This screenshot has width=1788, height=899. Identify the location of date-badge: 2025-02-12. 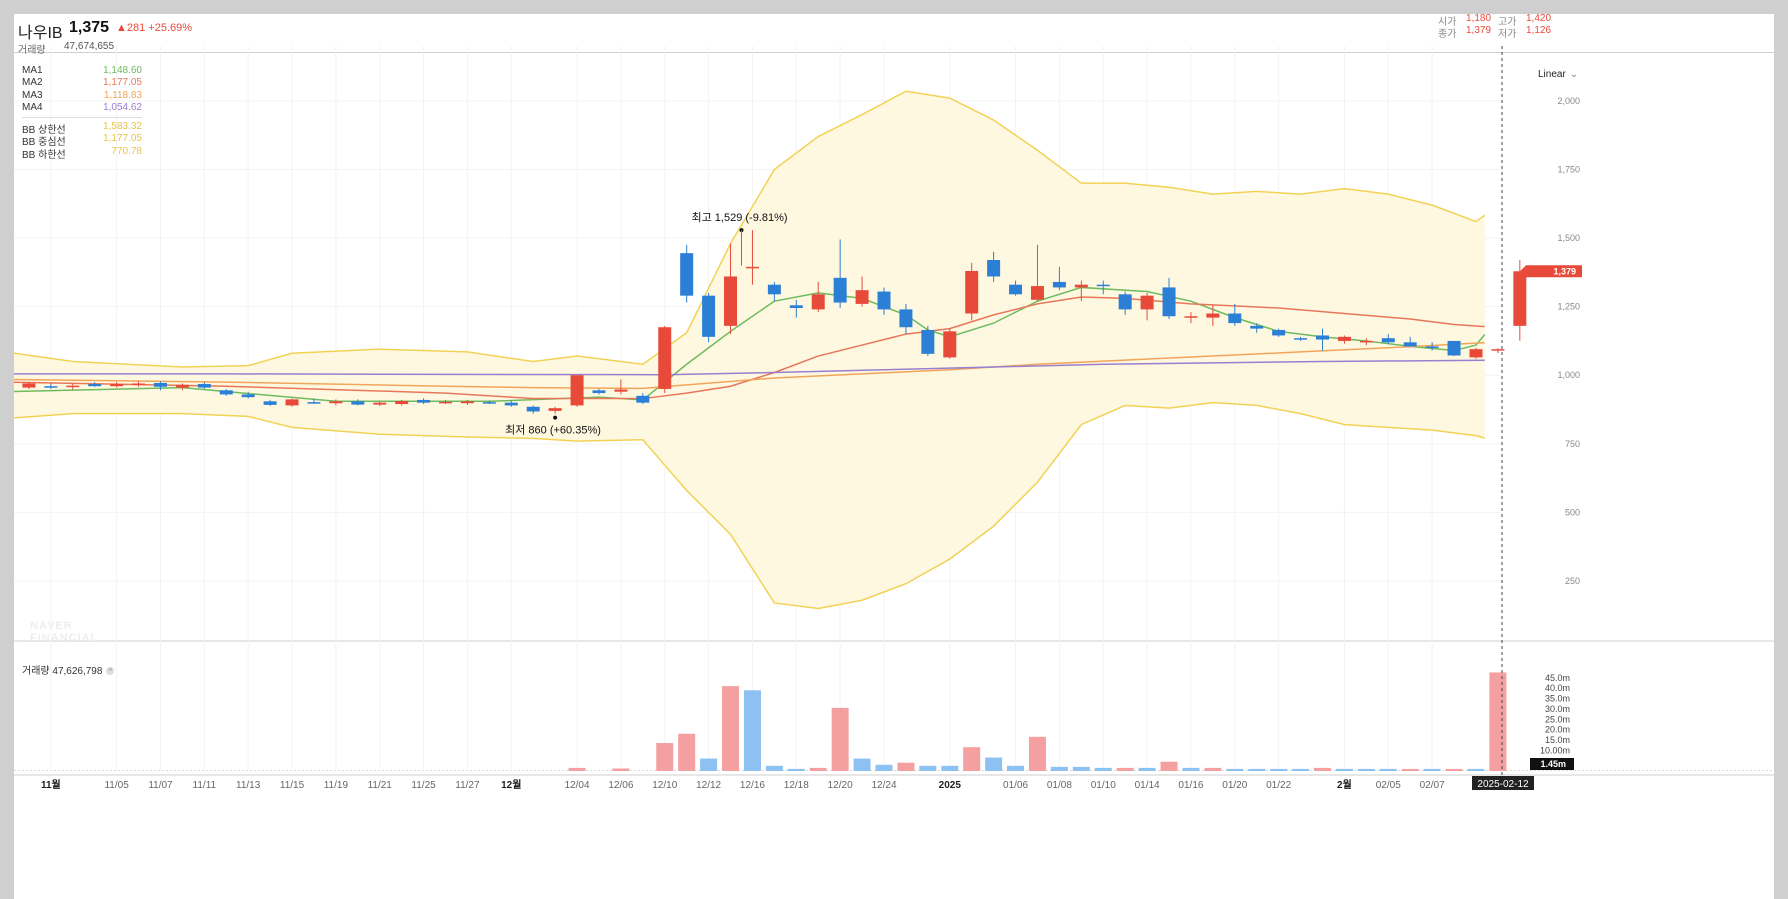
(1503, 784).